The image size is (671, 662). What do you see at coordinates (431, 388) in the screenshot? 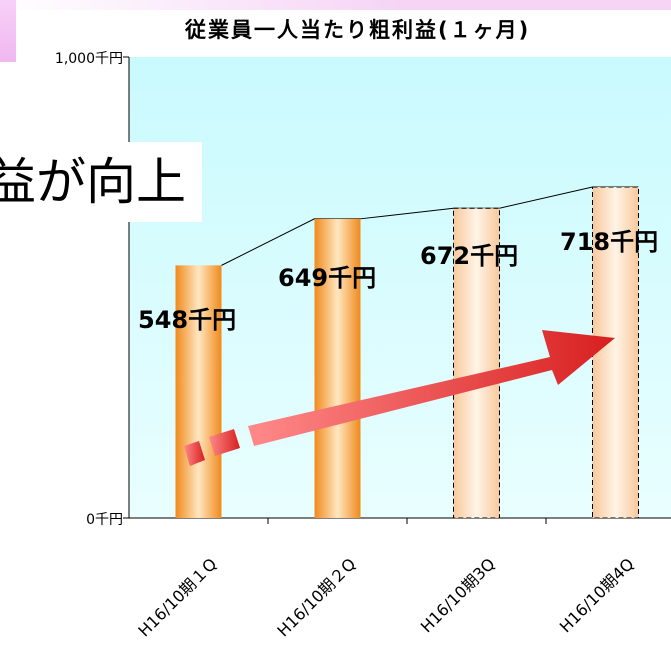
I see `arrow-body` at bounding box center [431, 388].